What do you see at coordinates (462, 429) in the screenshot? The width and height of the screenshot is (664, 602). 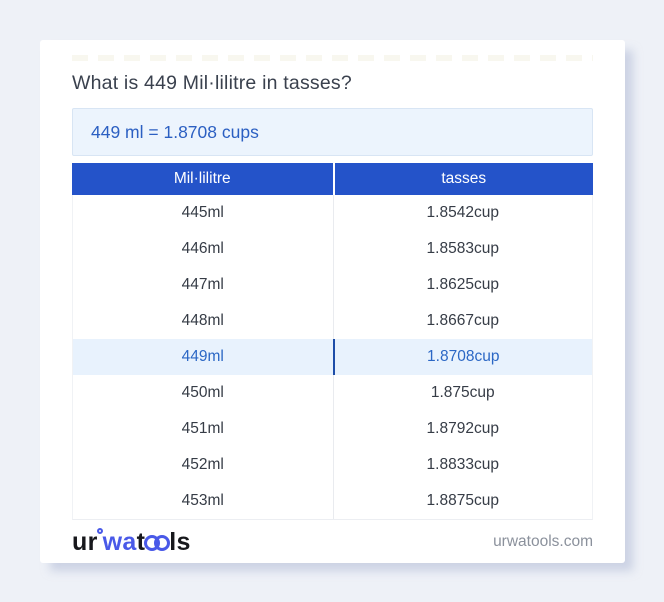 I see `cell-cups: 1.8792cup` at bounding box center [462, 429].